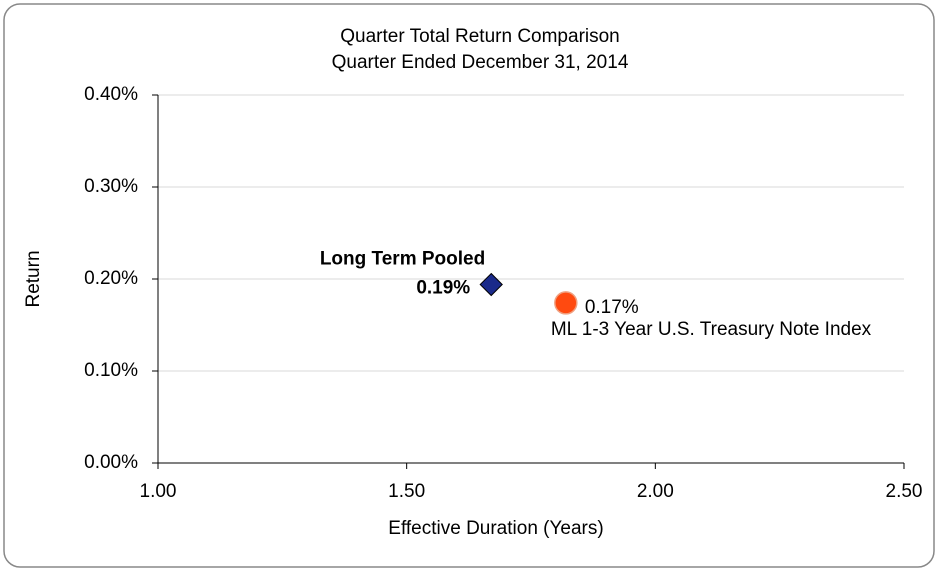  Describe the element at coordinates (443, 288) in the screenshot. I see `data-label: 0.19%` at that location.